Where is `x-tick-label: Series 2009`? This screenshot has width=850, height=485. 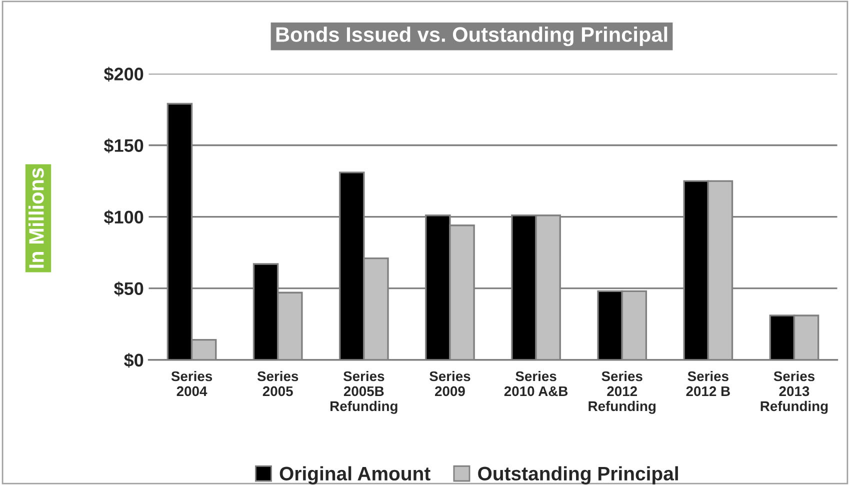 x-tick-label: Series 2009 is located at coordinates (450, 383).